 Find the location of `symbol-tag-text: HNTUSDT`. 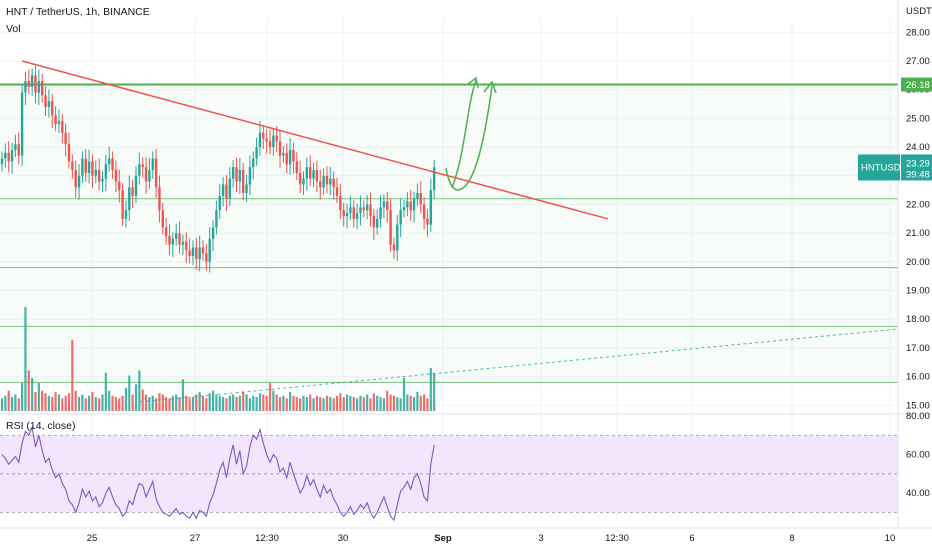

symbol-tag-text: HNTUSDT is located at coordinates (884, 167).